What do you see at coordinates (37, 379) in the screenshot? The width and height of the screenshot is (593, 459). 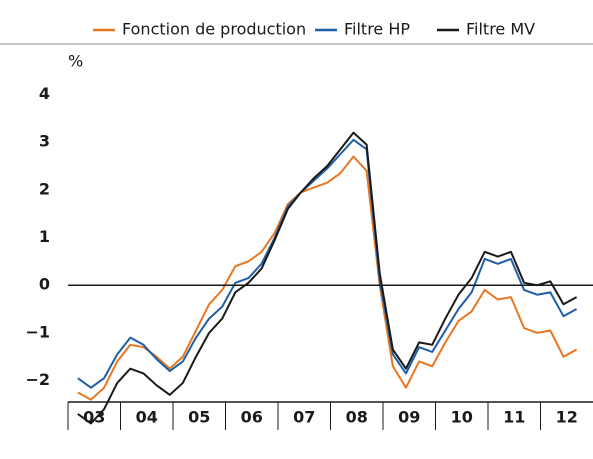 I see `y-tick-label: −2` at bounding box center [37, 379].